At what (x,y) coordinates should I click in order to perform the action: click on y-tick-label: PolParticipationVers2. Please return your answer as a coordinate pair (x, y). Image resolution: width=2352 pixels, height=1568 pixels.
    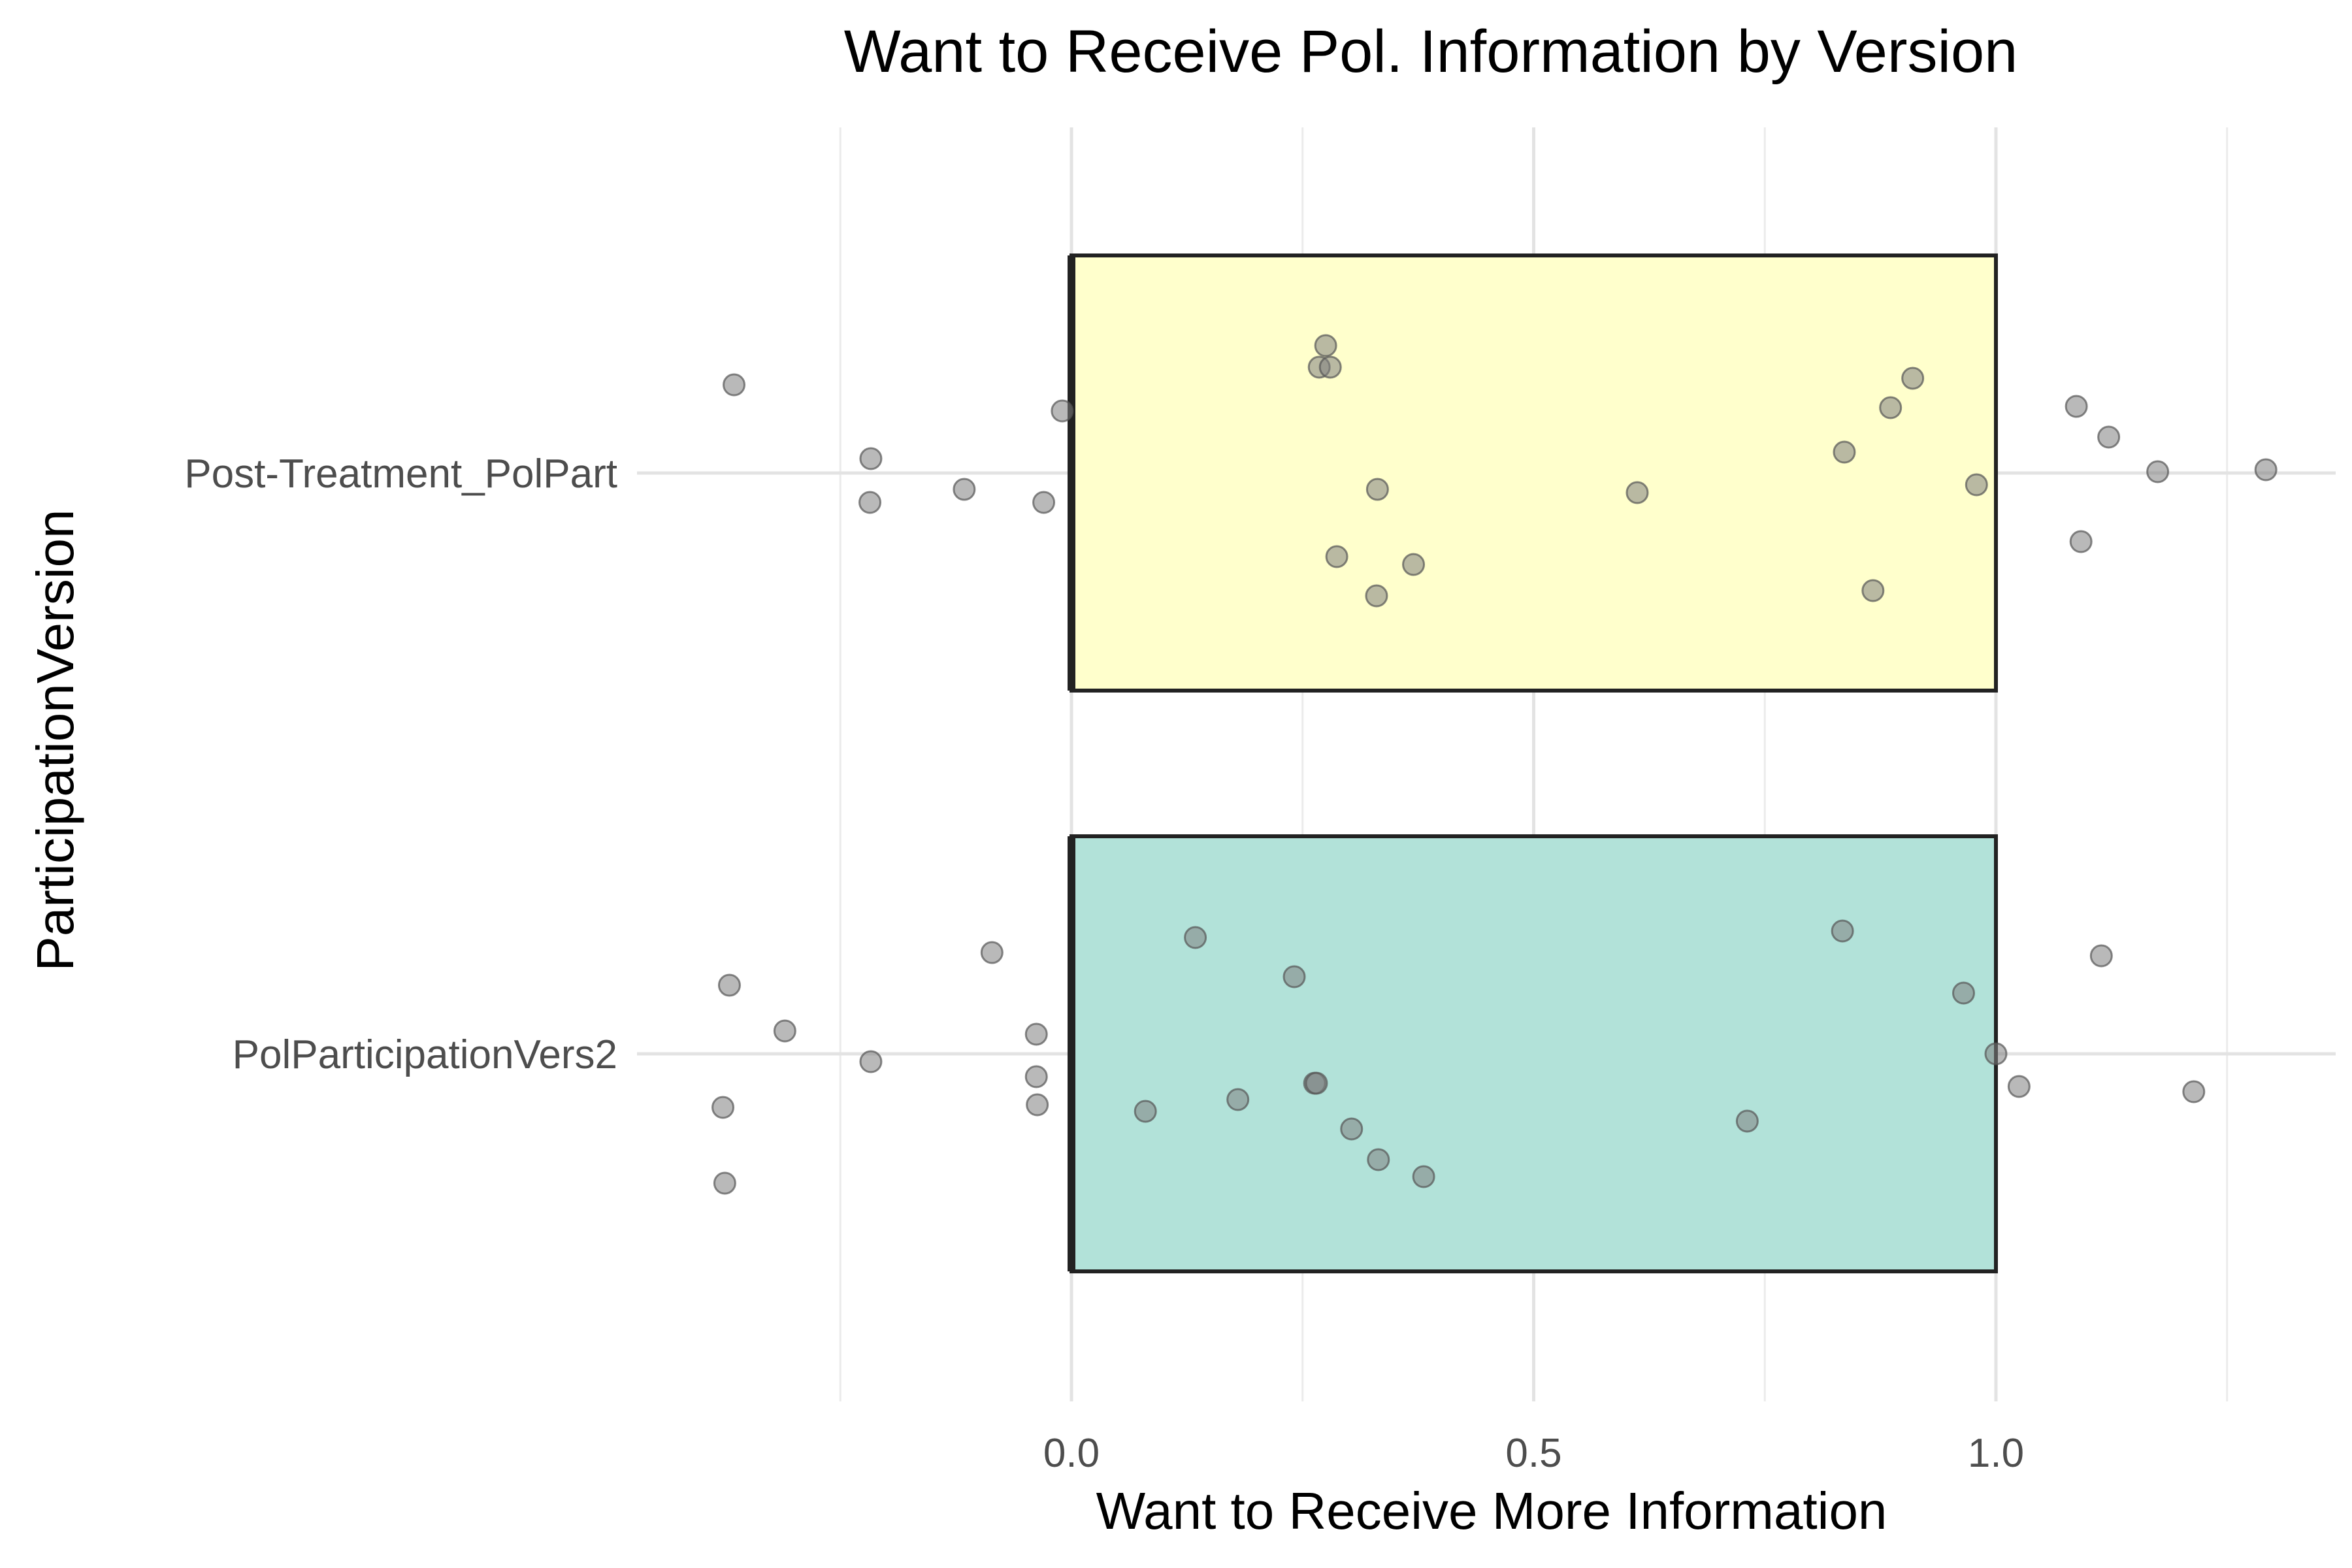
    Looking at the image, I should click on (425, 1054).